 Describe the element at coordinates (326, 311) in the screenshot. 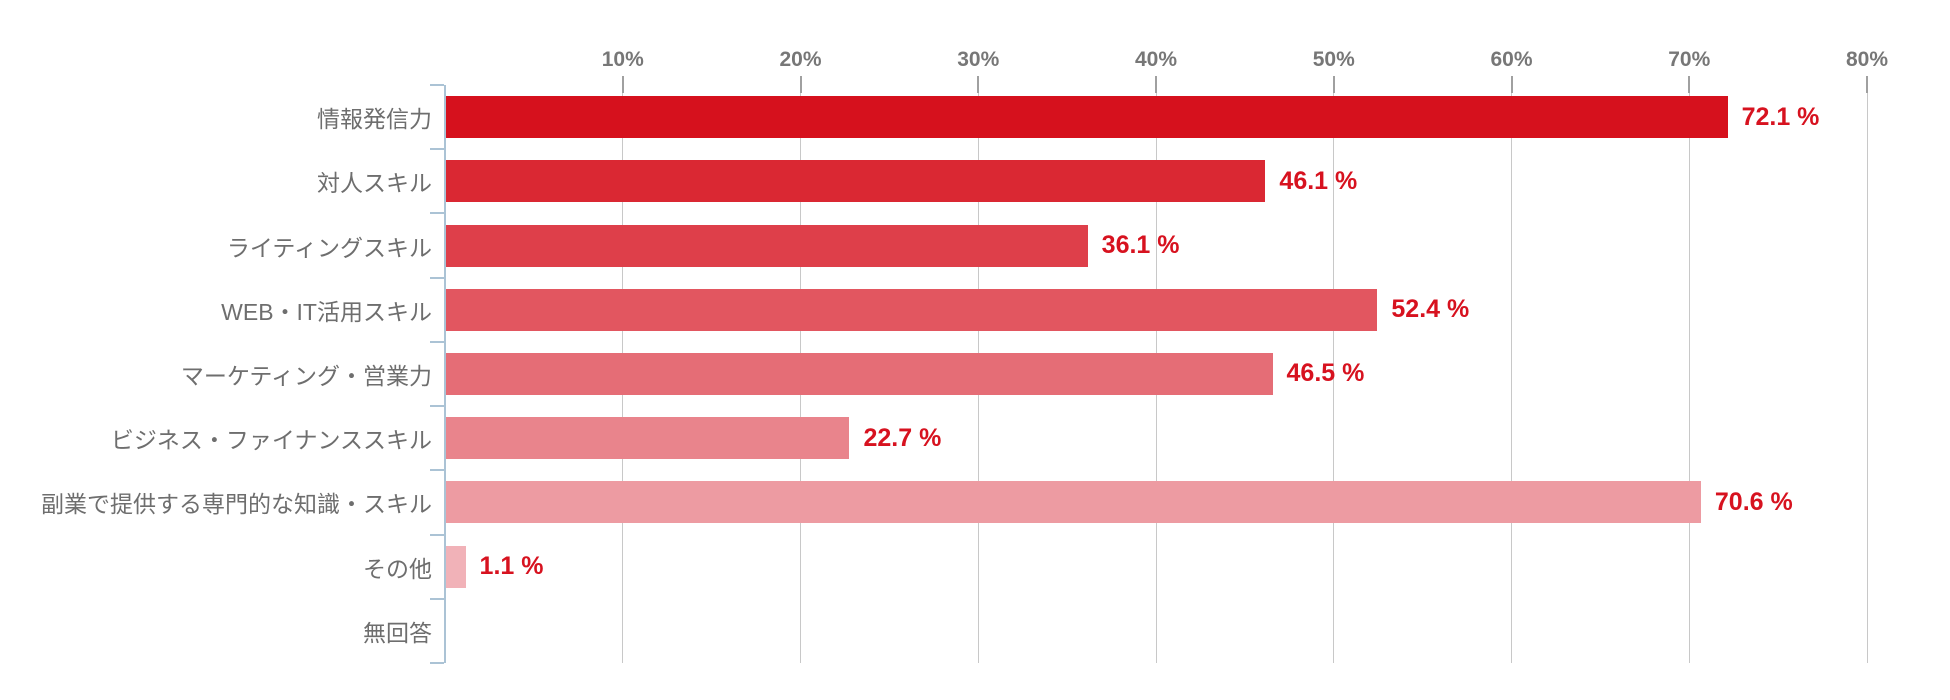

I see `category-label: WEB・IT活用スキル` at that location.